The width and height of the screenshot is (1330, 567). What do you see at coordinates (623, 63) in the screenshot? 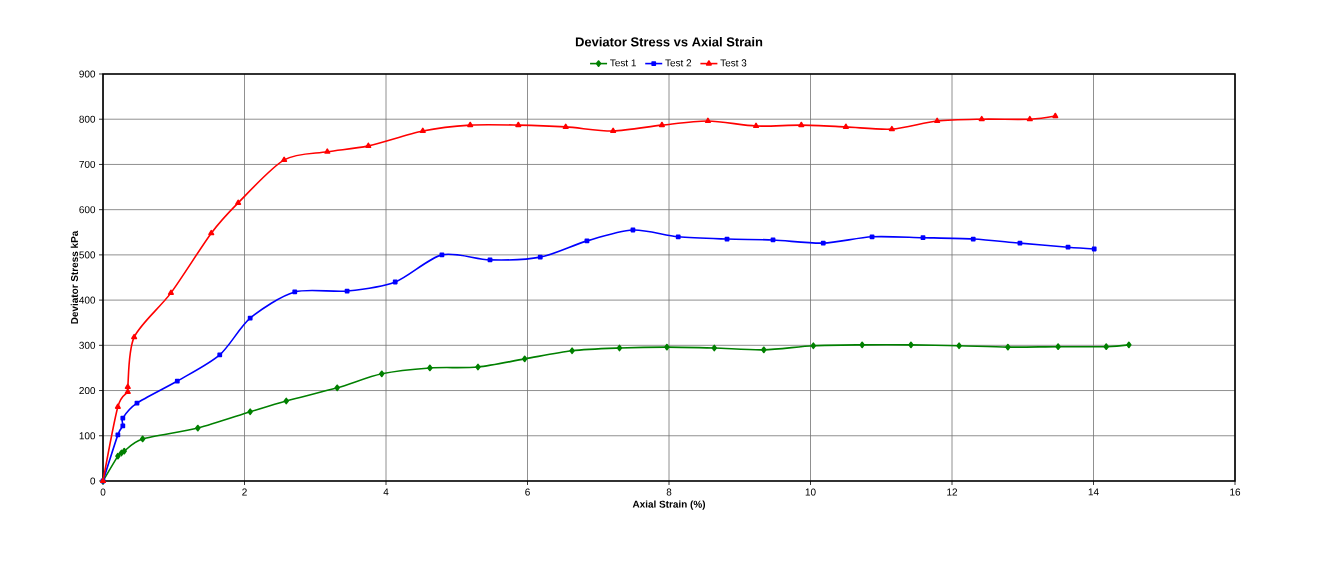
I see `legend-label: Test 1` at bounding box center [623, 63].